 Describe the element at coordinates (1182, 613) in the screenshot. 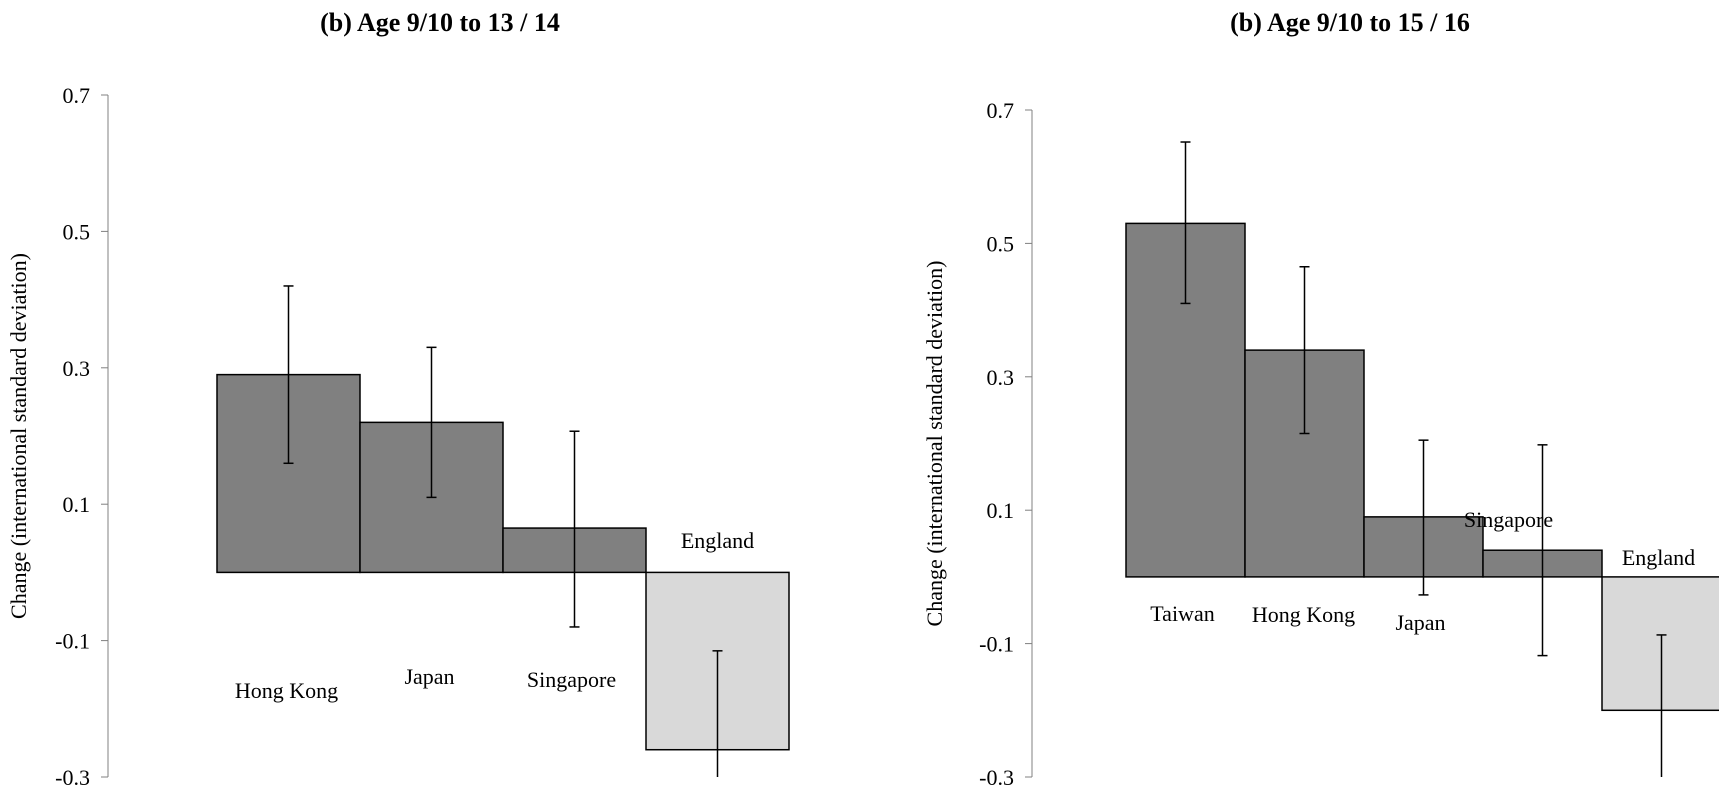

I see `category-label: Taiwan` at that location.